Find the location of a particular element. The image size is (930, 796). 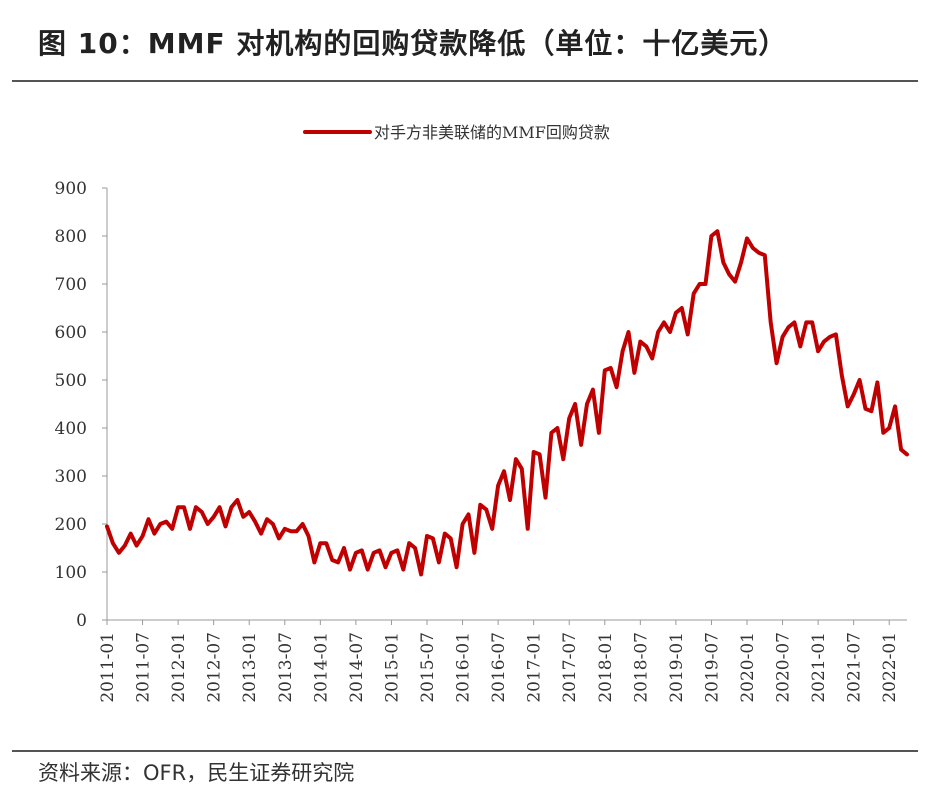

x-tick-label: 2022-01 is located at coordinates (890, 667).